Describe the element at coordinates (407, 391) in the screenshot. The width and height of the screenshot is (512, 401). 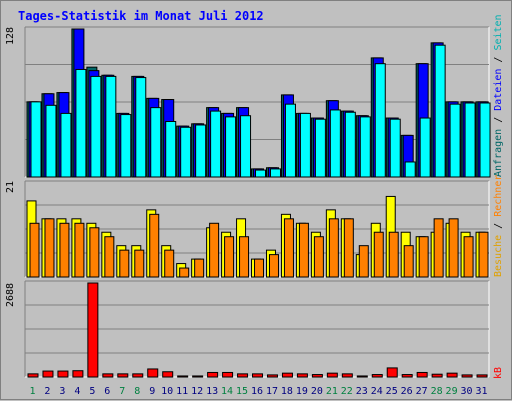
I see `day-label-26: 26` at that location.